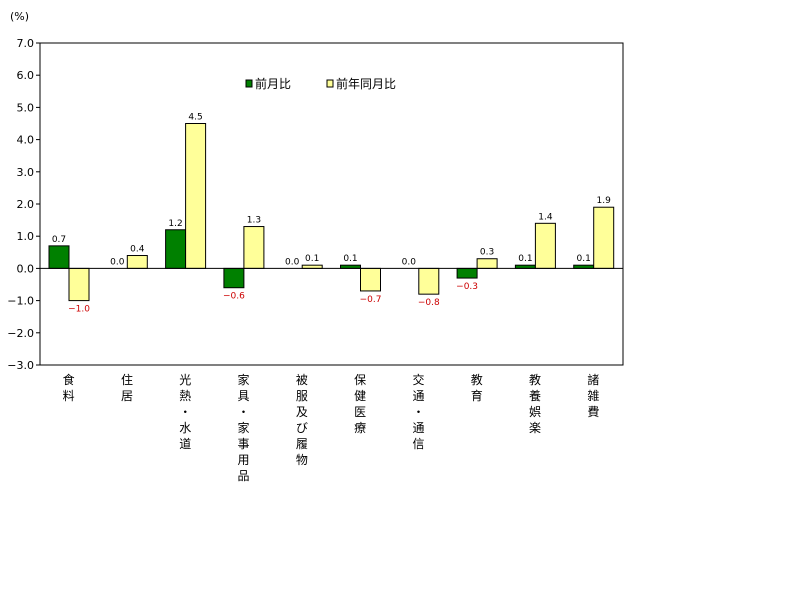 Image resolution: width=786 pixels, height=612 pixels. What do you see at coordinates (467, 287) in the screenshot?
I see `label-mom-7: −0.3` at bounding box center [467, 287].